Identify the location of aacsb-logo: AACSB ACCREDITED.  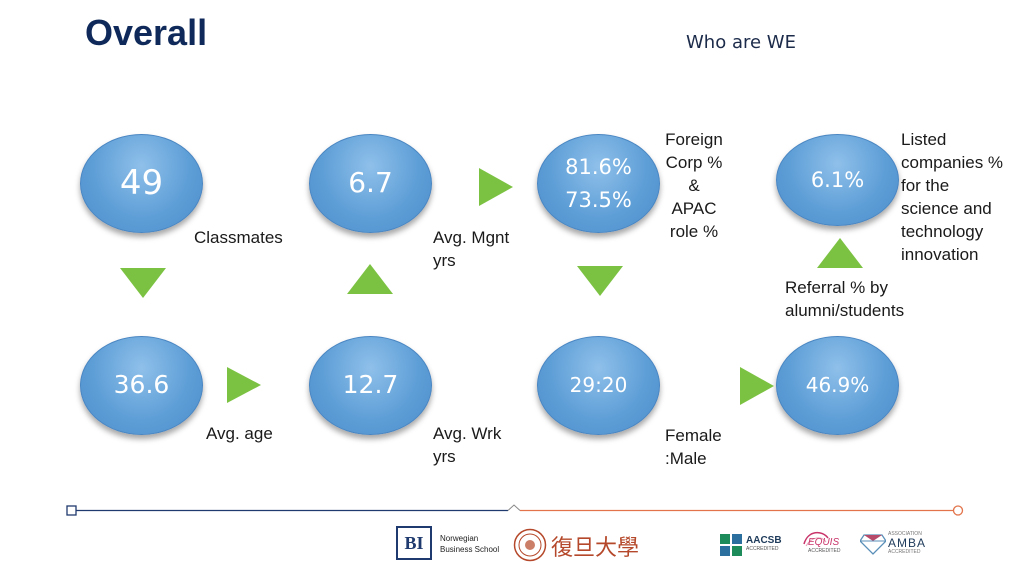
(756, 545).